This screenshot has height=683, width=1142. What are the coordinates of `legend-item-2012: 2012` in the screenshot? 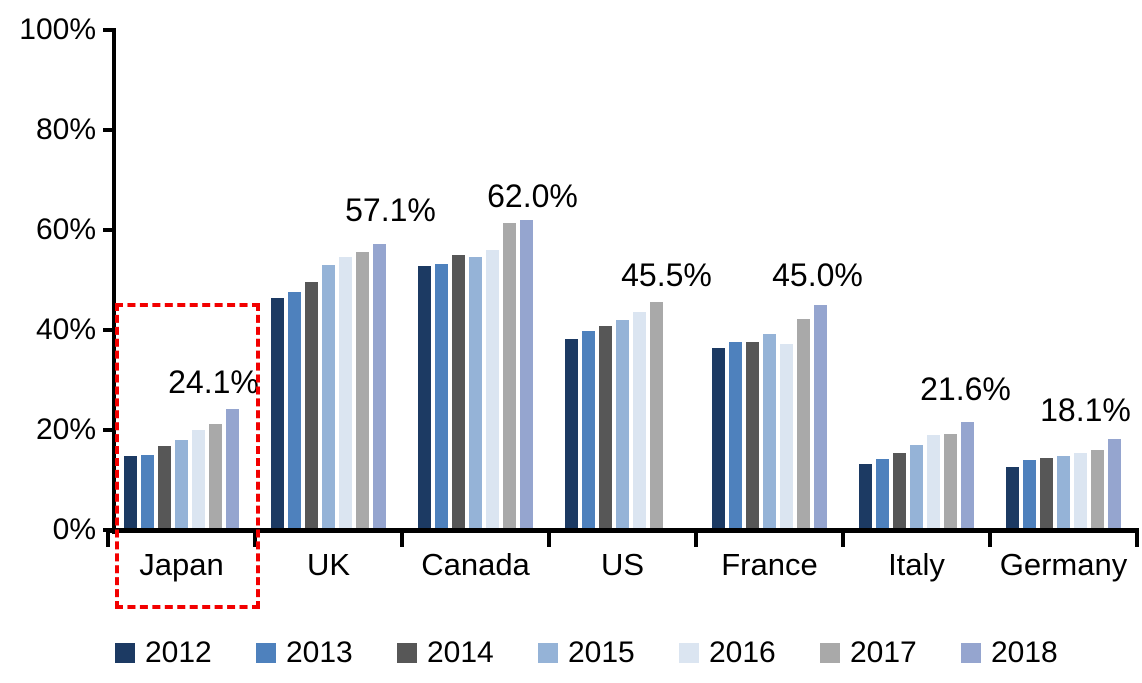 It's located at (163, 653).